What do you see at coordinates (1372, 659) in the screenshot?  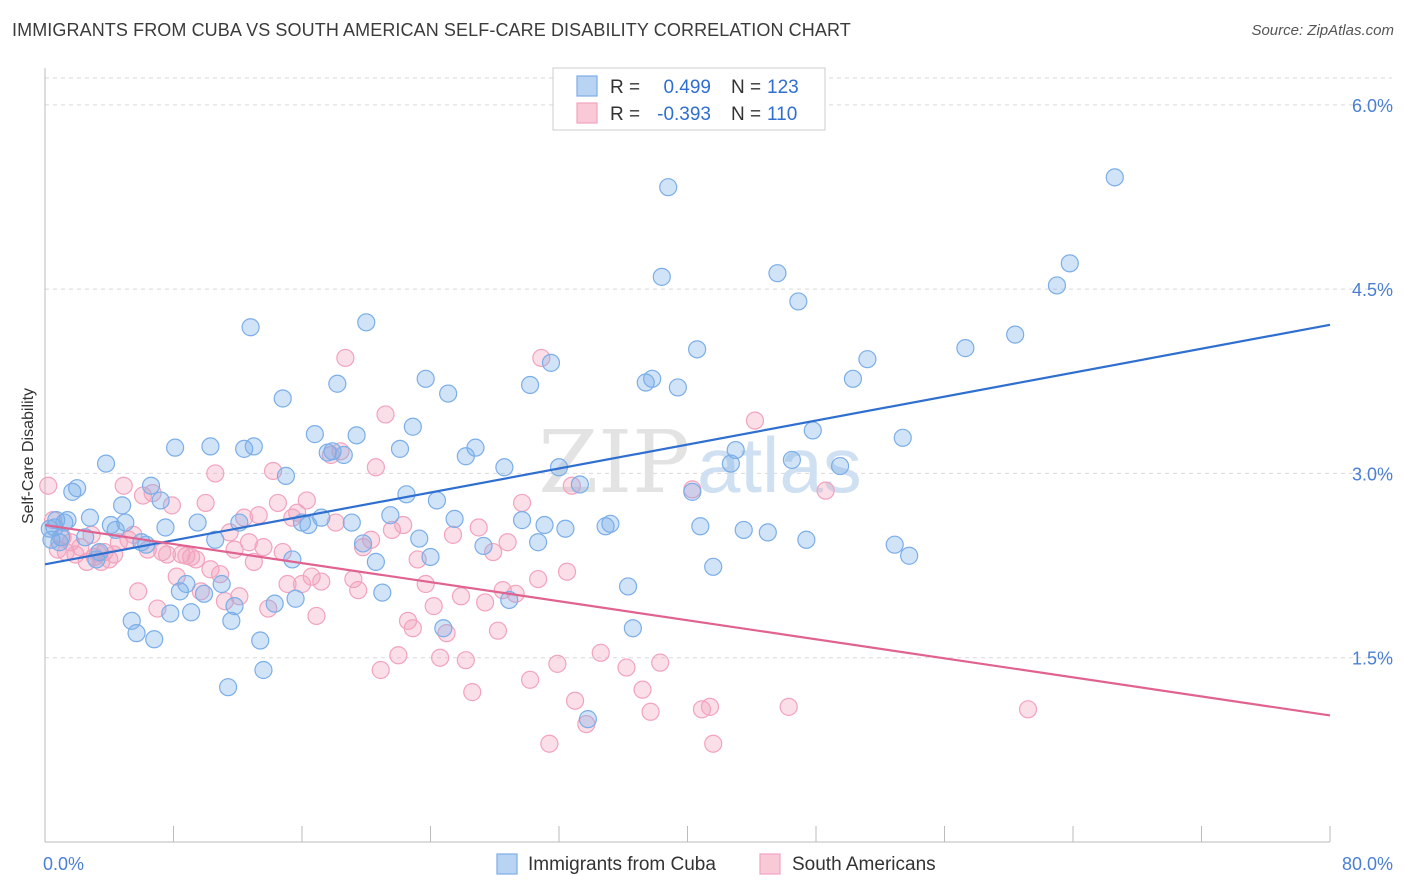 I see `y-tick-label-0: 1.5%` at bounding box center [1372, 659].